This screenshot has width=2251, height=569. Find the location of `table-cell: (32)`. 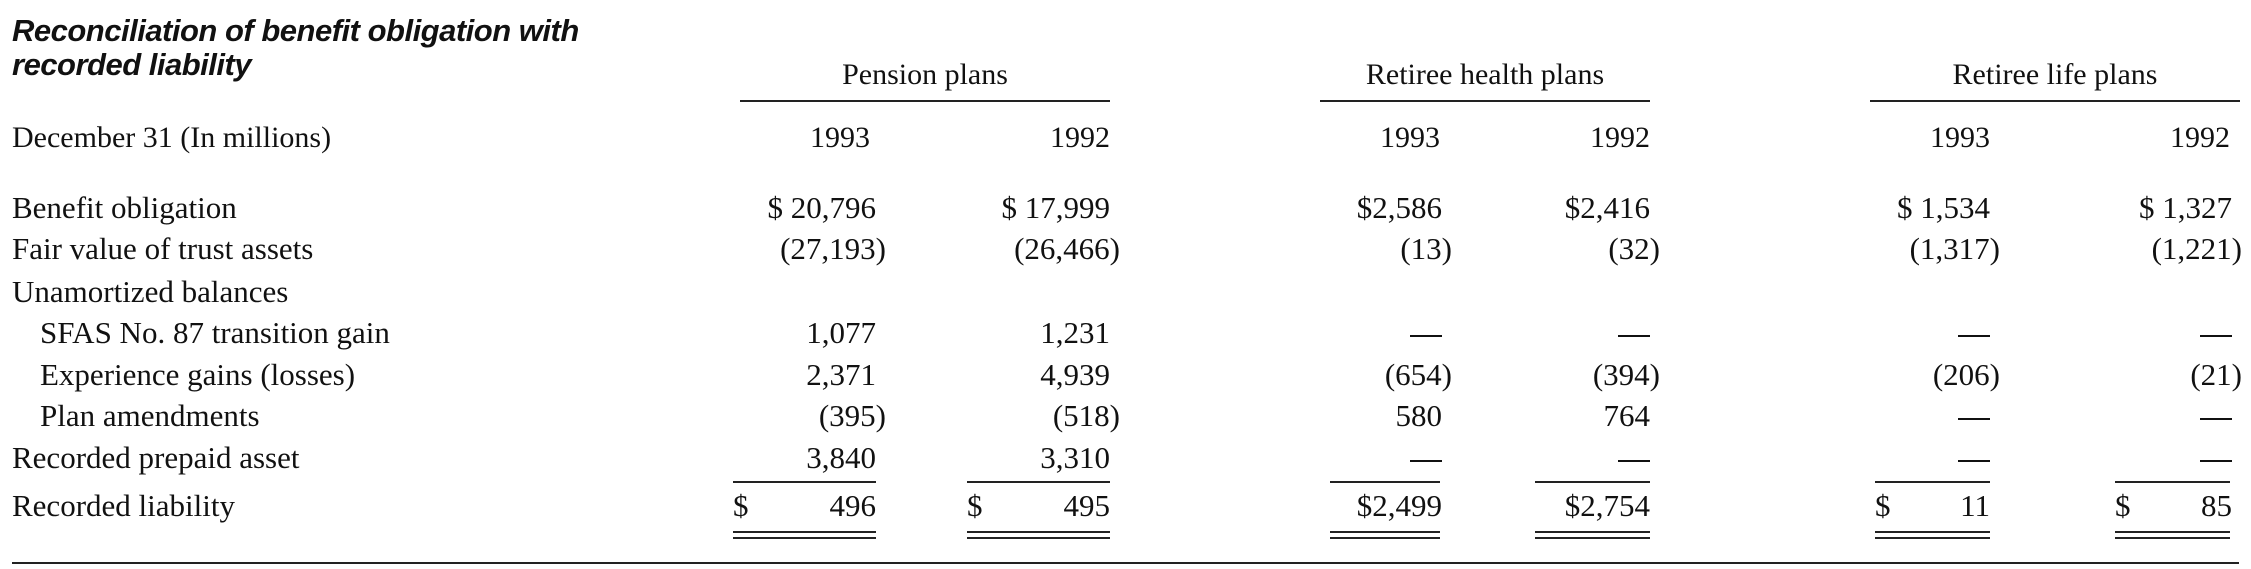

table-cell: (32) is located at coordinates (1555, 249).